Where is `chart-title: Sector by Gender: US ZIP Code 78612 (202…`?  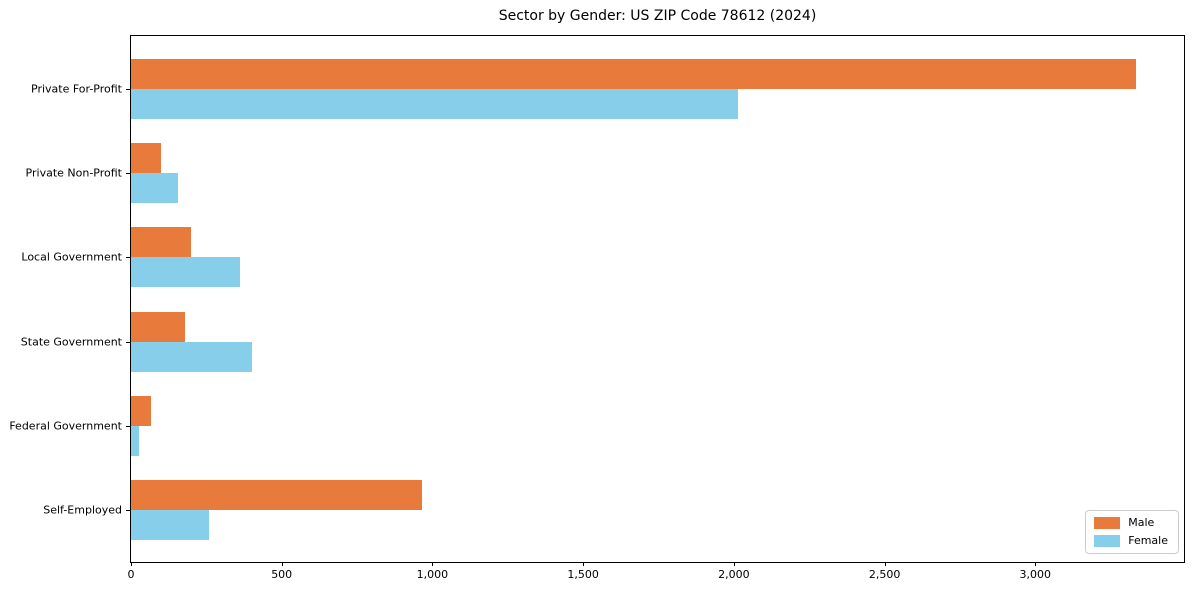 chart-title: Sector by Gender: US ZIP Code 78612 (202… is located at coordinates (657, 16).